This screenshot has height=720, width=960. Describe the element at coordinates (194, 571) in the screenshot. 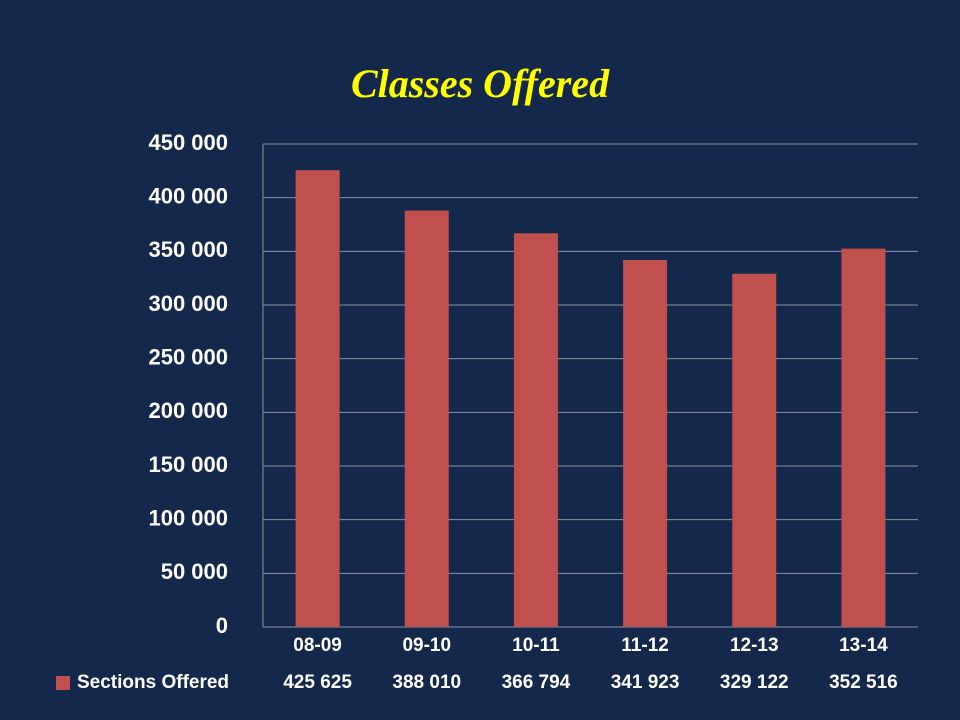

I see `y-tick-label: 50 000` at that location.